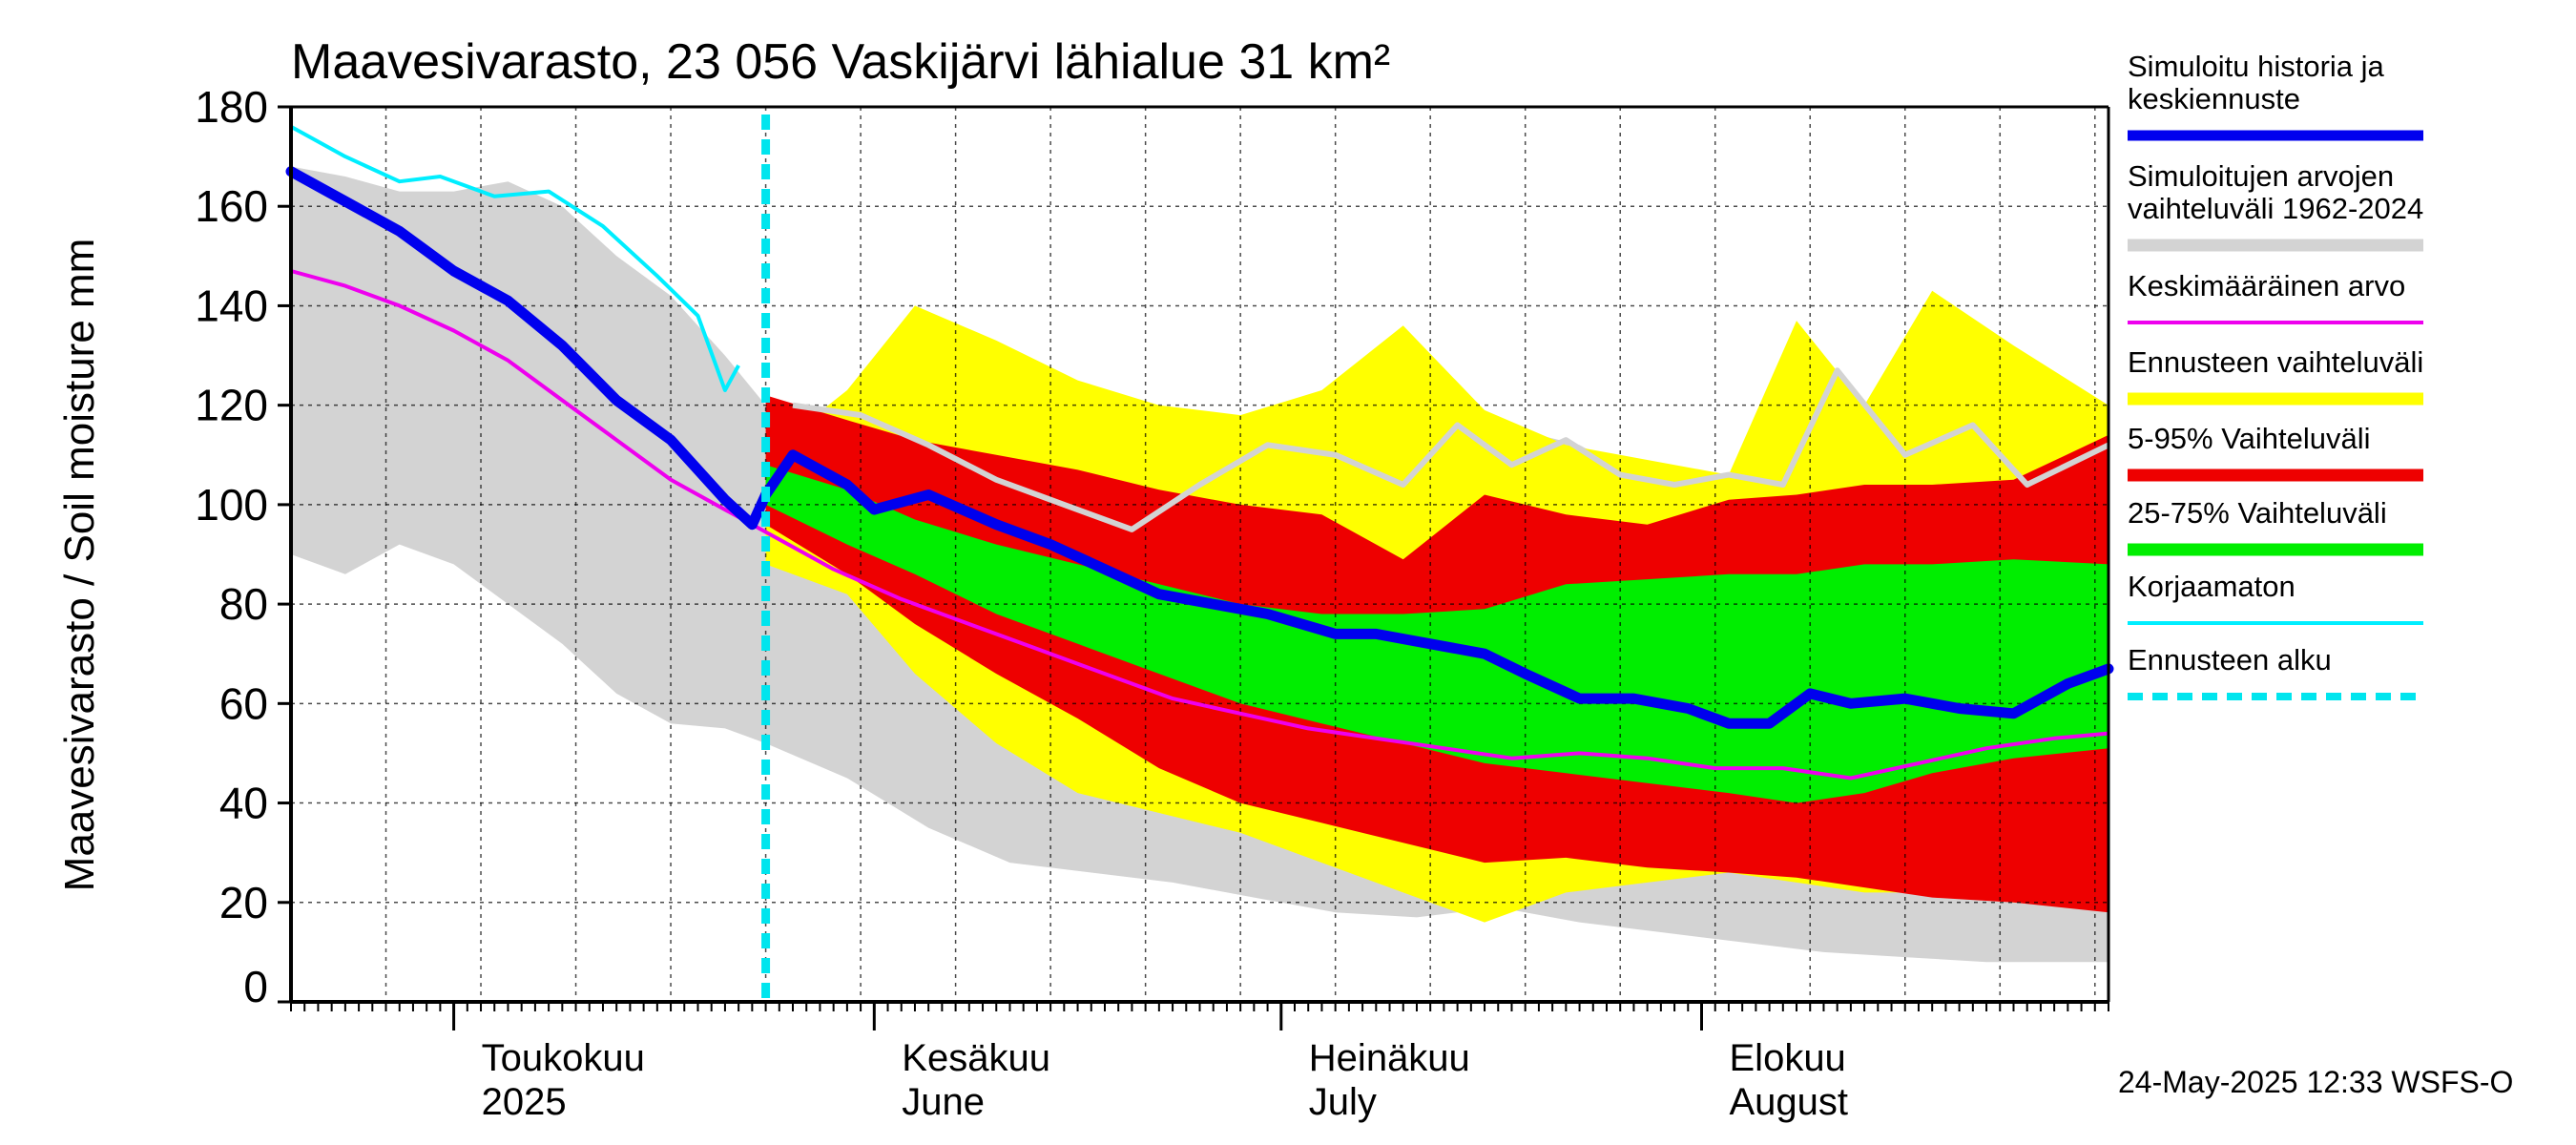 Image resolution: width=2576 pixels, height=1145 pixels. I want to click on legend-label: vaihteluväli 1962-2024, so click(2275, 208).